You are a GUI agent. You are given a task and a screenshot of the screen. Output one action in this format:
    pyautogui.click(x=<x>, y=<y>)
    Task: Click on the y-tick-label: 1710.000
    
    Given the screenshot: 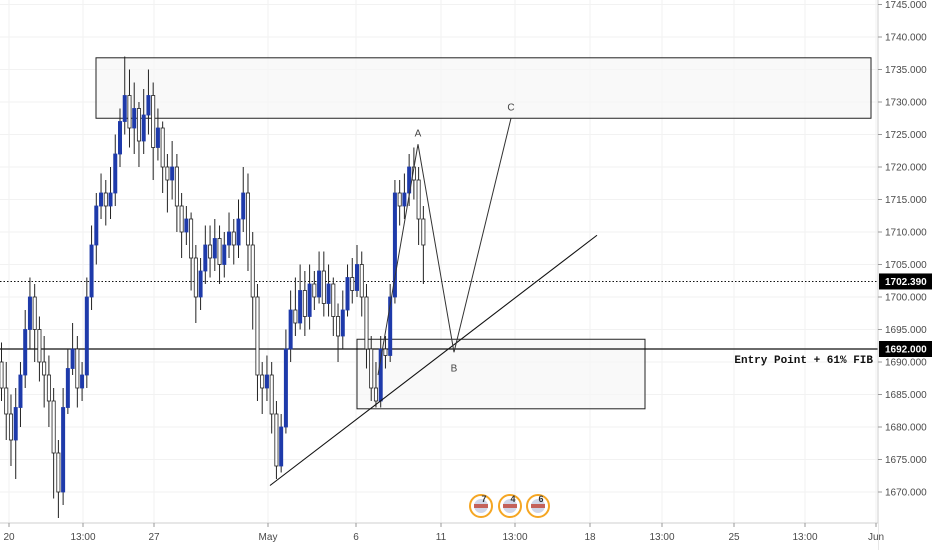 What is the action you would take?
    pyautogui.click(x=906, y=233)
    